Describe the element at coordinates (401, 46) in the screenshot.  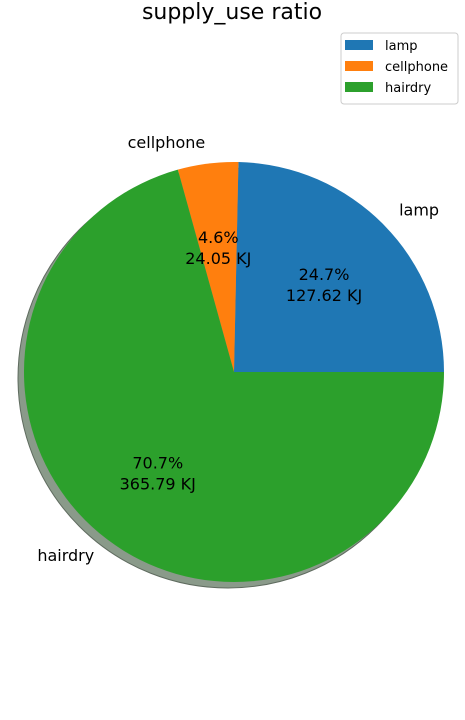
I see `legend-label-lamp: lamp` at that location.